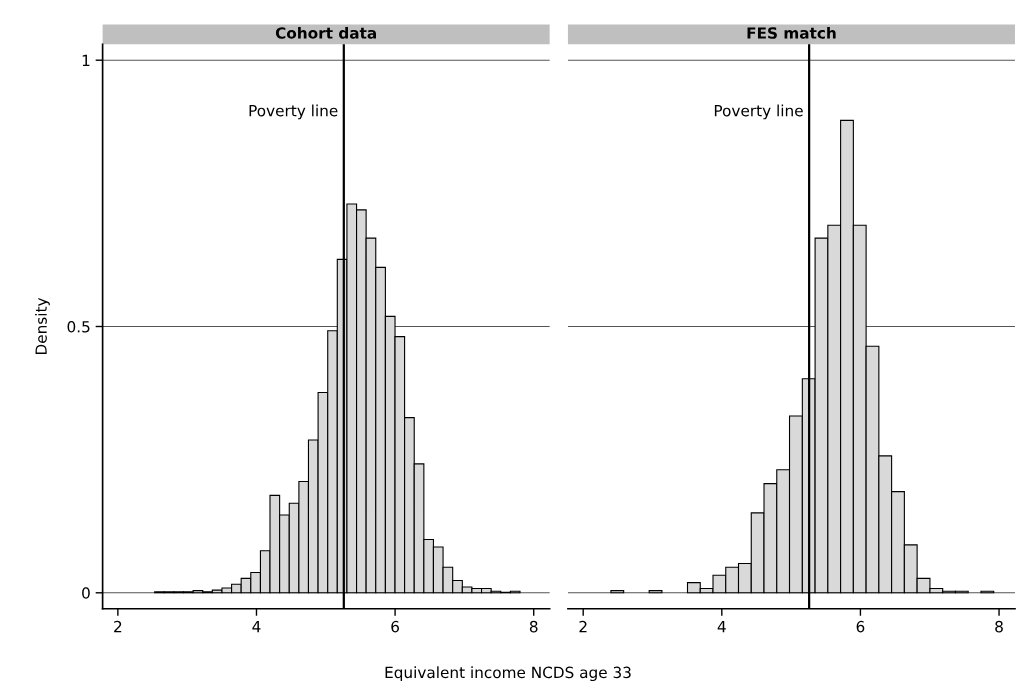  I want to click on y-tick-label: 1, so click(86, 60).